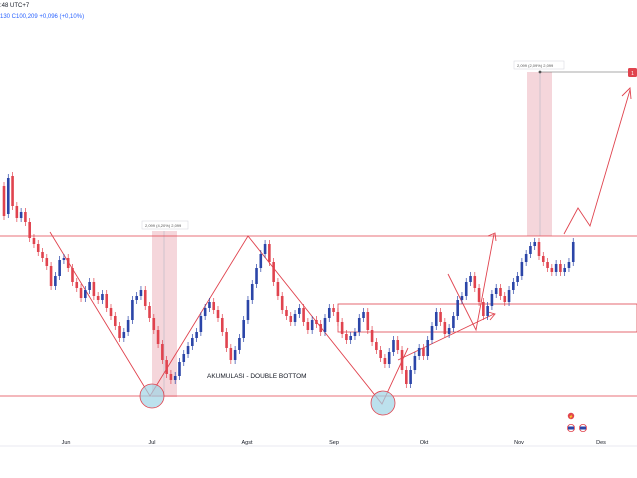  I want to click on measure-label-1: 2,099 (4,20%) 2,099, so click(163, 225).